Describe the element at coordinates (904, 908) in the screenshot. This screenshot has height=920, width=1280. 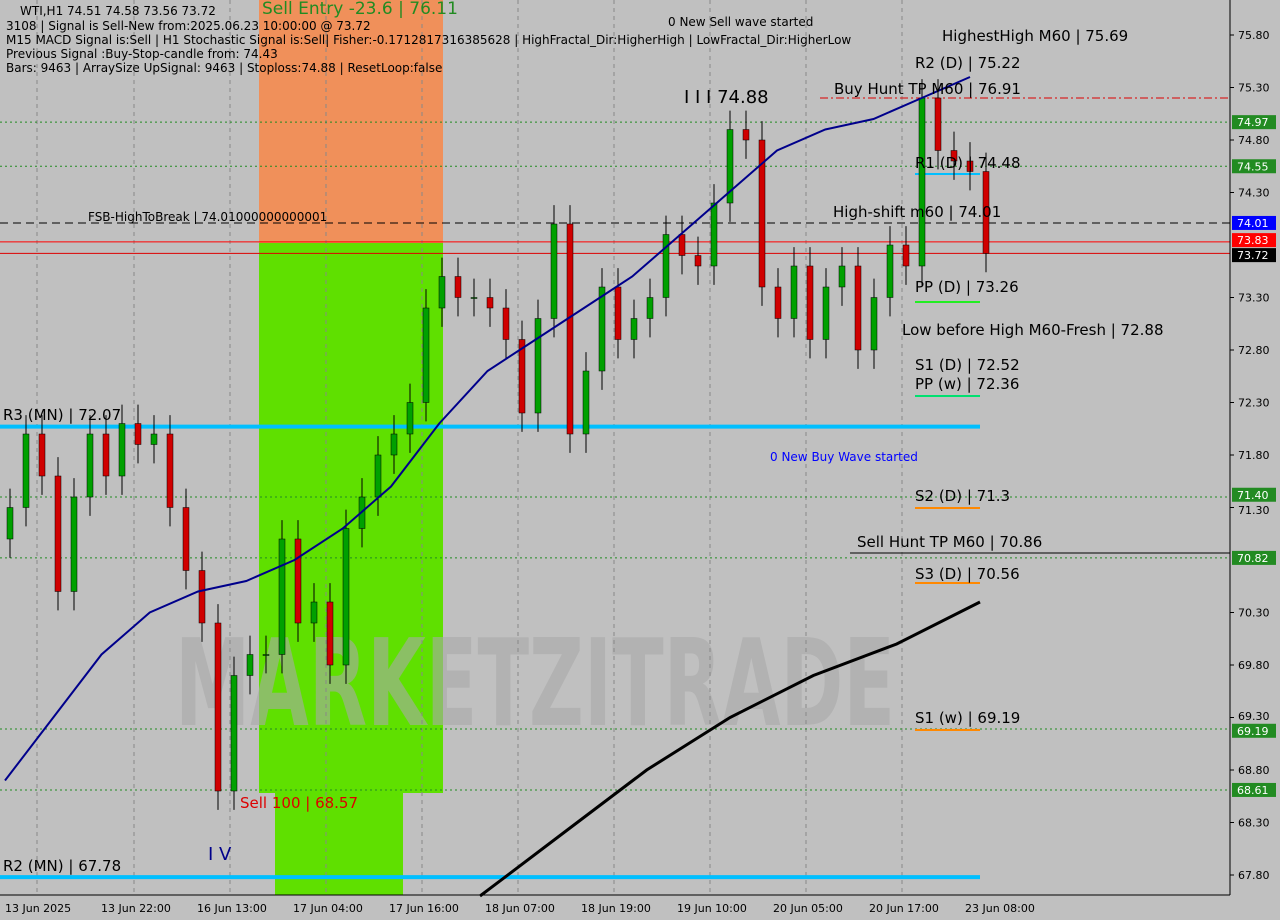
I see `x-tick-label: 20 Jun 17:00` at that location.